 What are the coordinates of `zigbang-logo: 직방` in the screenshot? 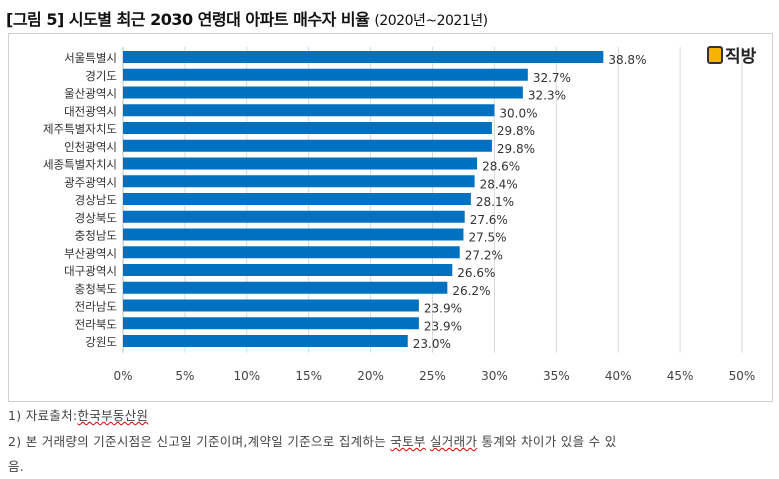 It's located at (731, 54).